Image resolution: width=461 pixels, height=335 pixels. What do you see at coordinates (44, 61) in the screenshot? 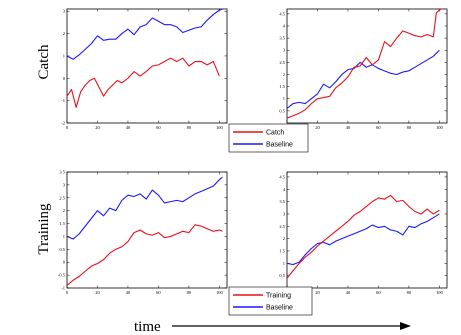
I see `row-label-catch: Catch` at bounding box center [44, 61].